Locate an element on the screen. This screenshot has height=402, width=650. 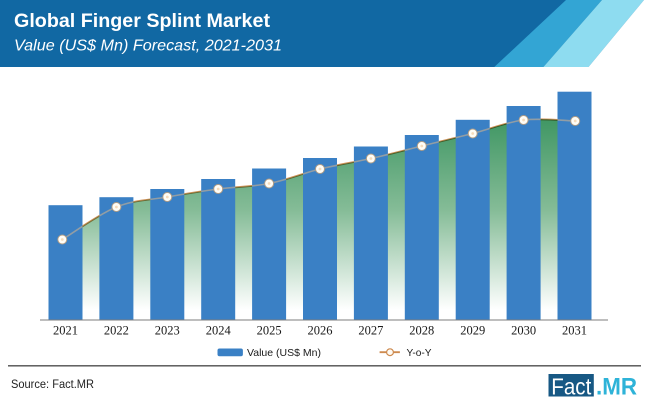
svg-text: Source: Fact.MR is located at coordinates (52, 384).